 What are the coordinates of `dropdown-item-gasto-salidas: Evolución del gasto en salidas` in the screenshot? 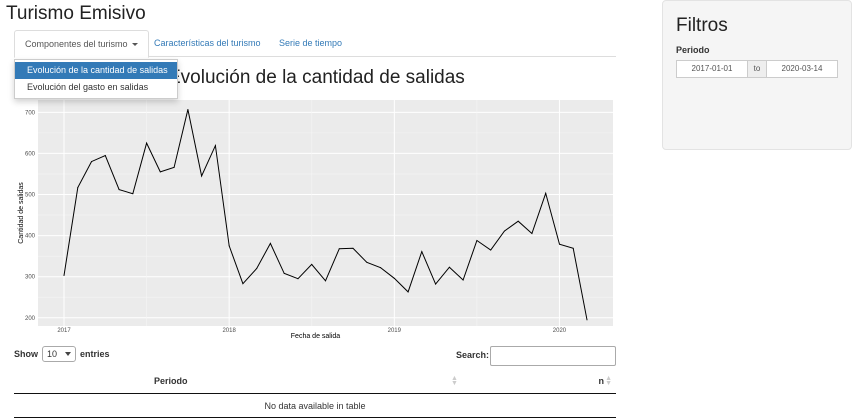 It's located at (88, 87).